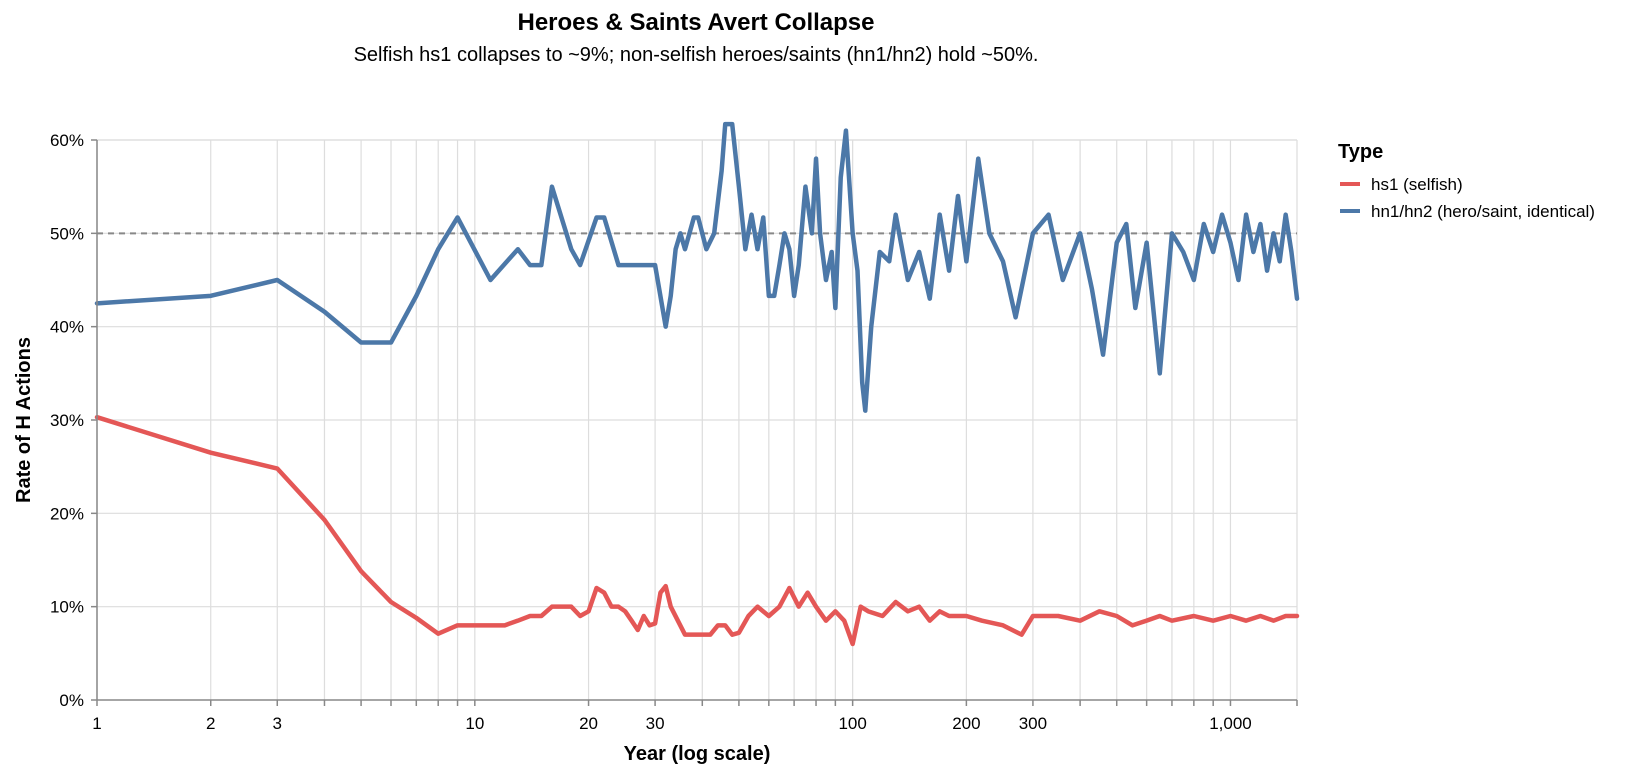 The image size is (1644, 774). I want to click on chart-title: Heroes & Saints Avert Collapse, so click(695, 22).